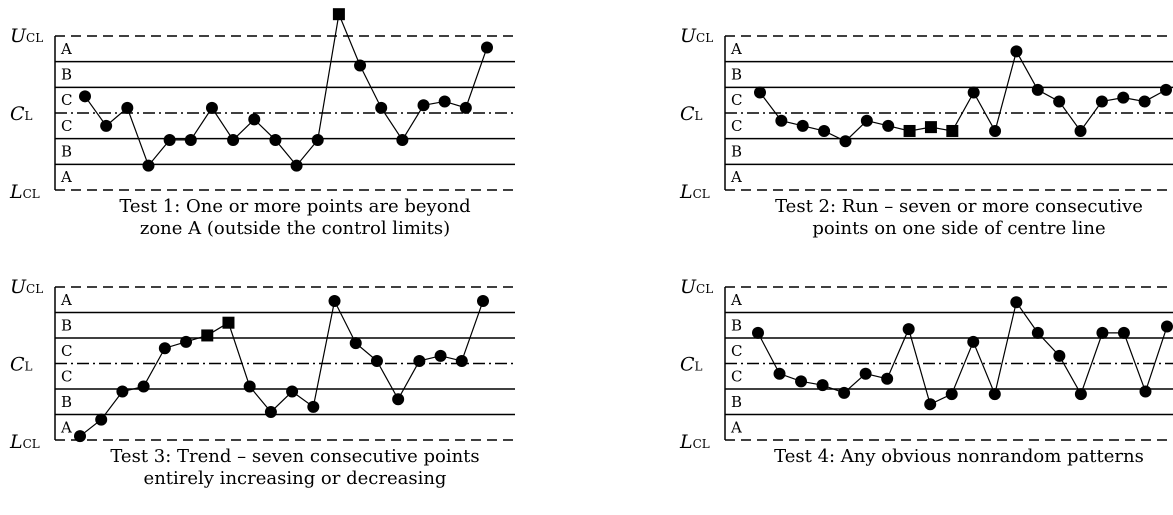 This screenshot has height=515, width=1173. I want to click on chart-caption: Test 4: Any obvious nonrandom patterns, so click(959, 456).